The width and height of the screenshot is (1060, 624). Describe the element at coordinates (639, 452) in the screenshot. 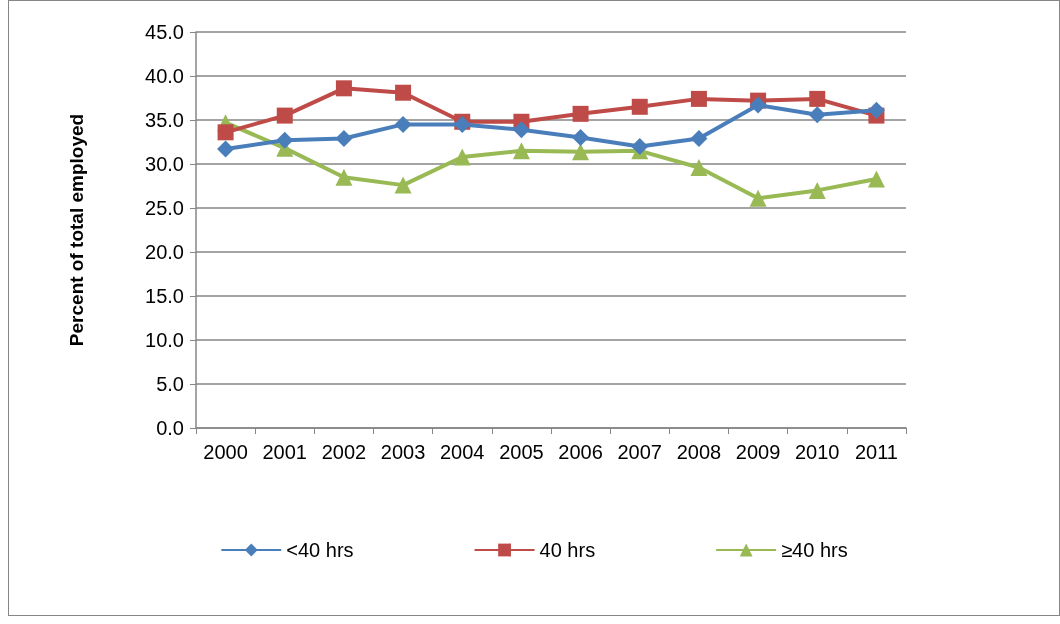

I see `x-tick-label: 2007` at that location.